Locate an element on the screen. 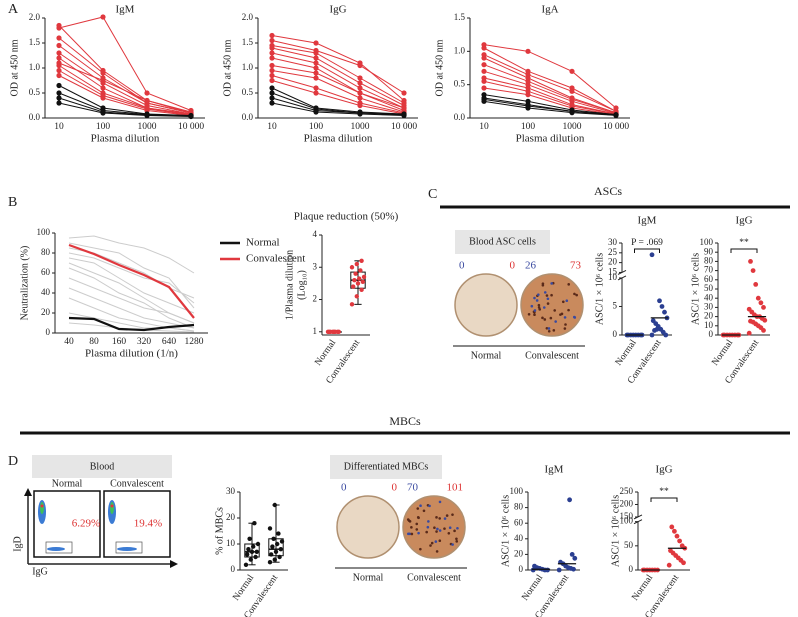 The width and height of the screenshot is (798, 617). arrowhead is located at coordinates (28, 492).